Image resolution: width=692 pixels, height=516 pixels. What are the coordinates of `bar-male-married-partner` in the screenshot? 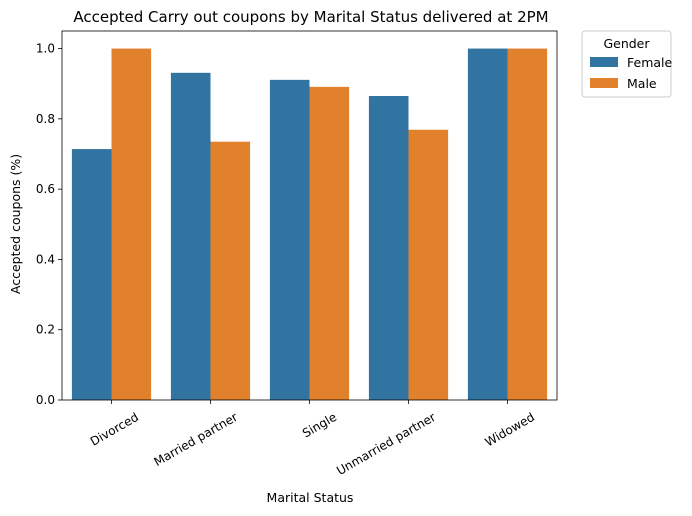 It's located at (230, 270).